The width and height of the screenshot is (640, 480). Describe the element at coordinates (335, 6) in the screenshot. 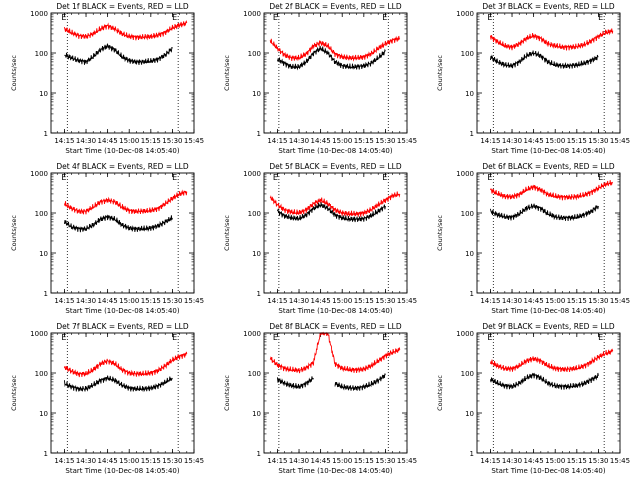

I see `panel-title: Det 2f BLACK = Events, RED = LLD` at that location.